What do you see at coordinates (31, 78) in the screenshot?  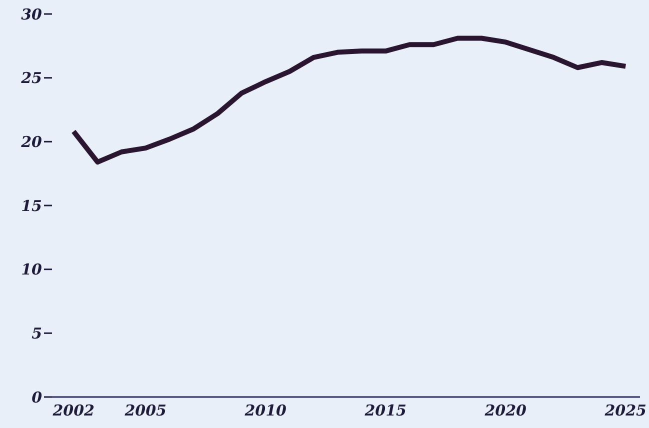 I see `y-tick-label: 25` at bounding box center [31, 78].